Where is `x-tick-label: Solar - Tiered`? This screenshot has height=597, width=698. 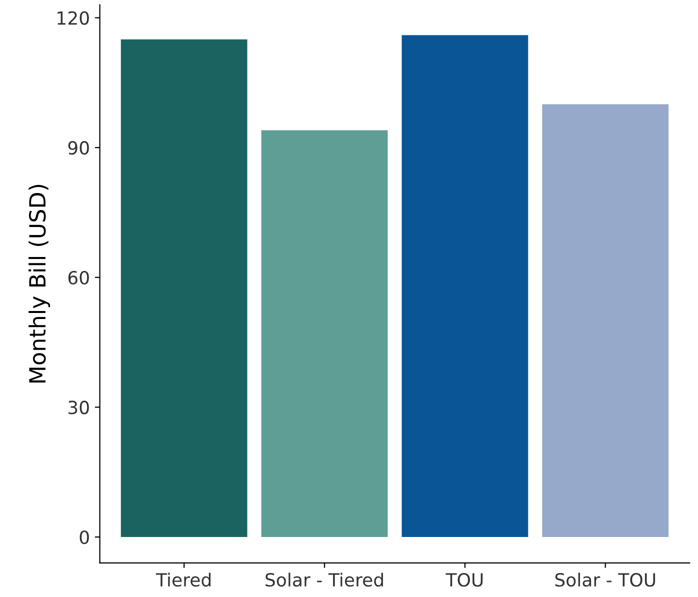 x-tick-label: Solar - Tiered is located at coordinates (324, 579).